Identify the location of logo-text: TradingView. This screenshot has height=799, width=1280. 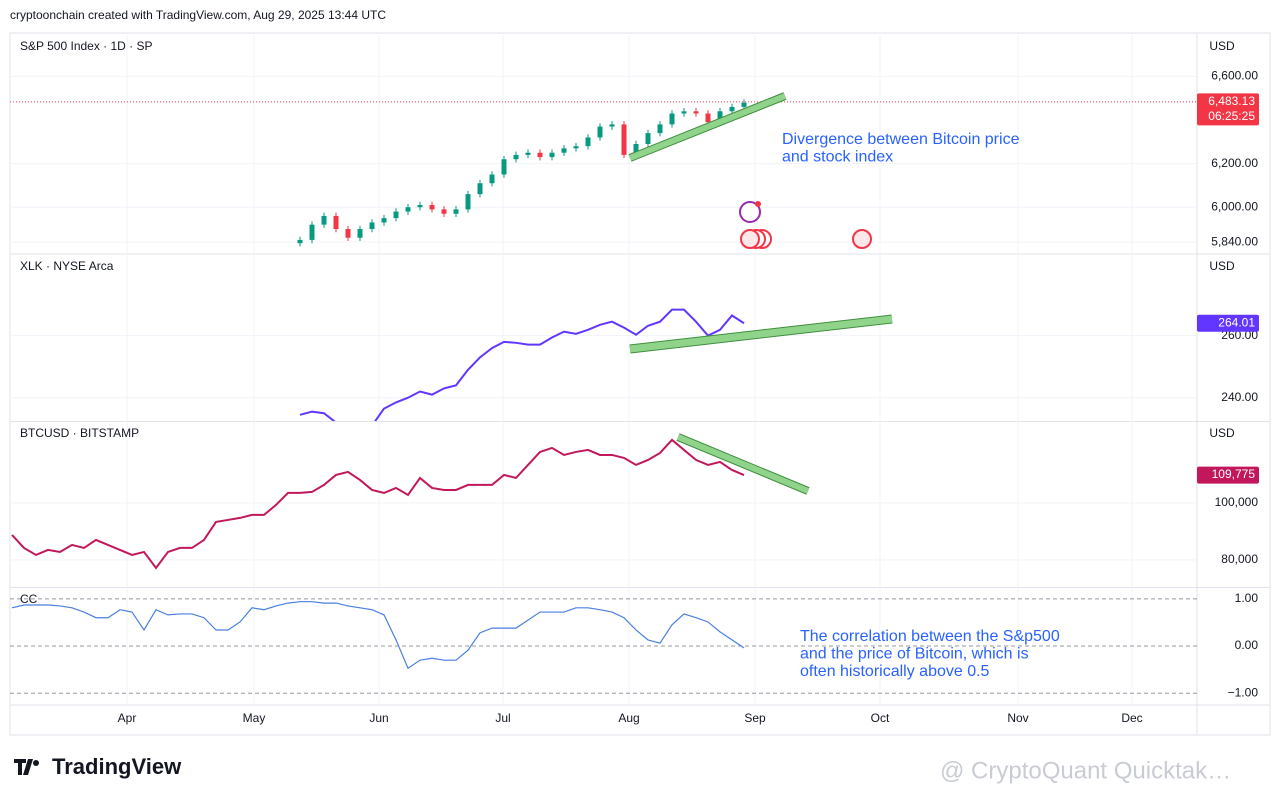
(117, 766).